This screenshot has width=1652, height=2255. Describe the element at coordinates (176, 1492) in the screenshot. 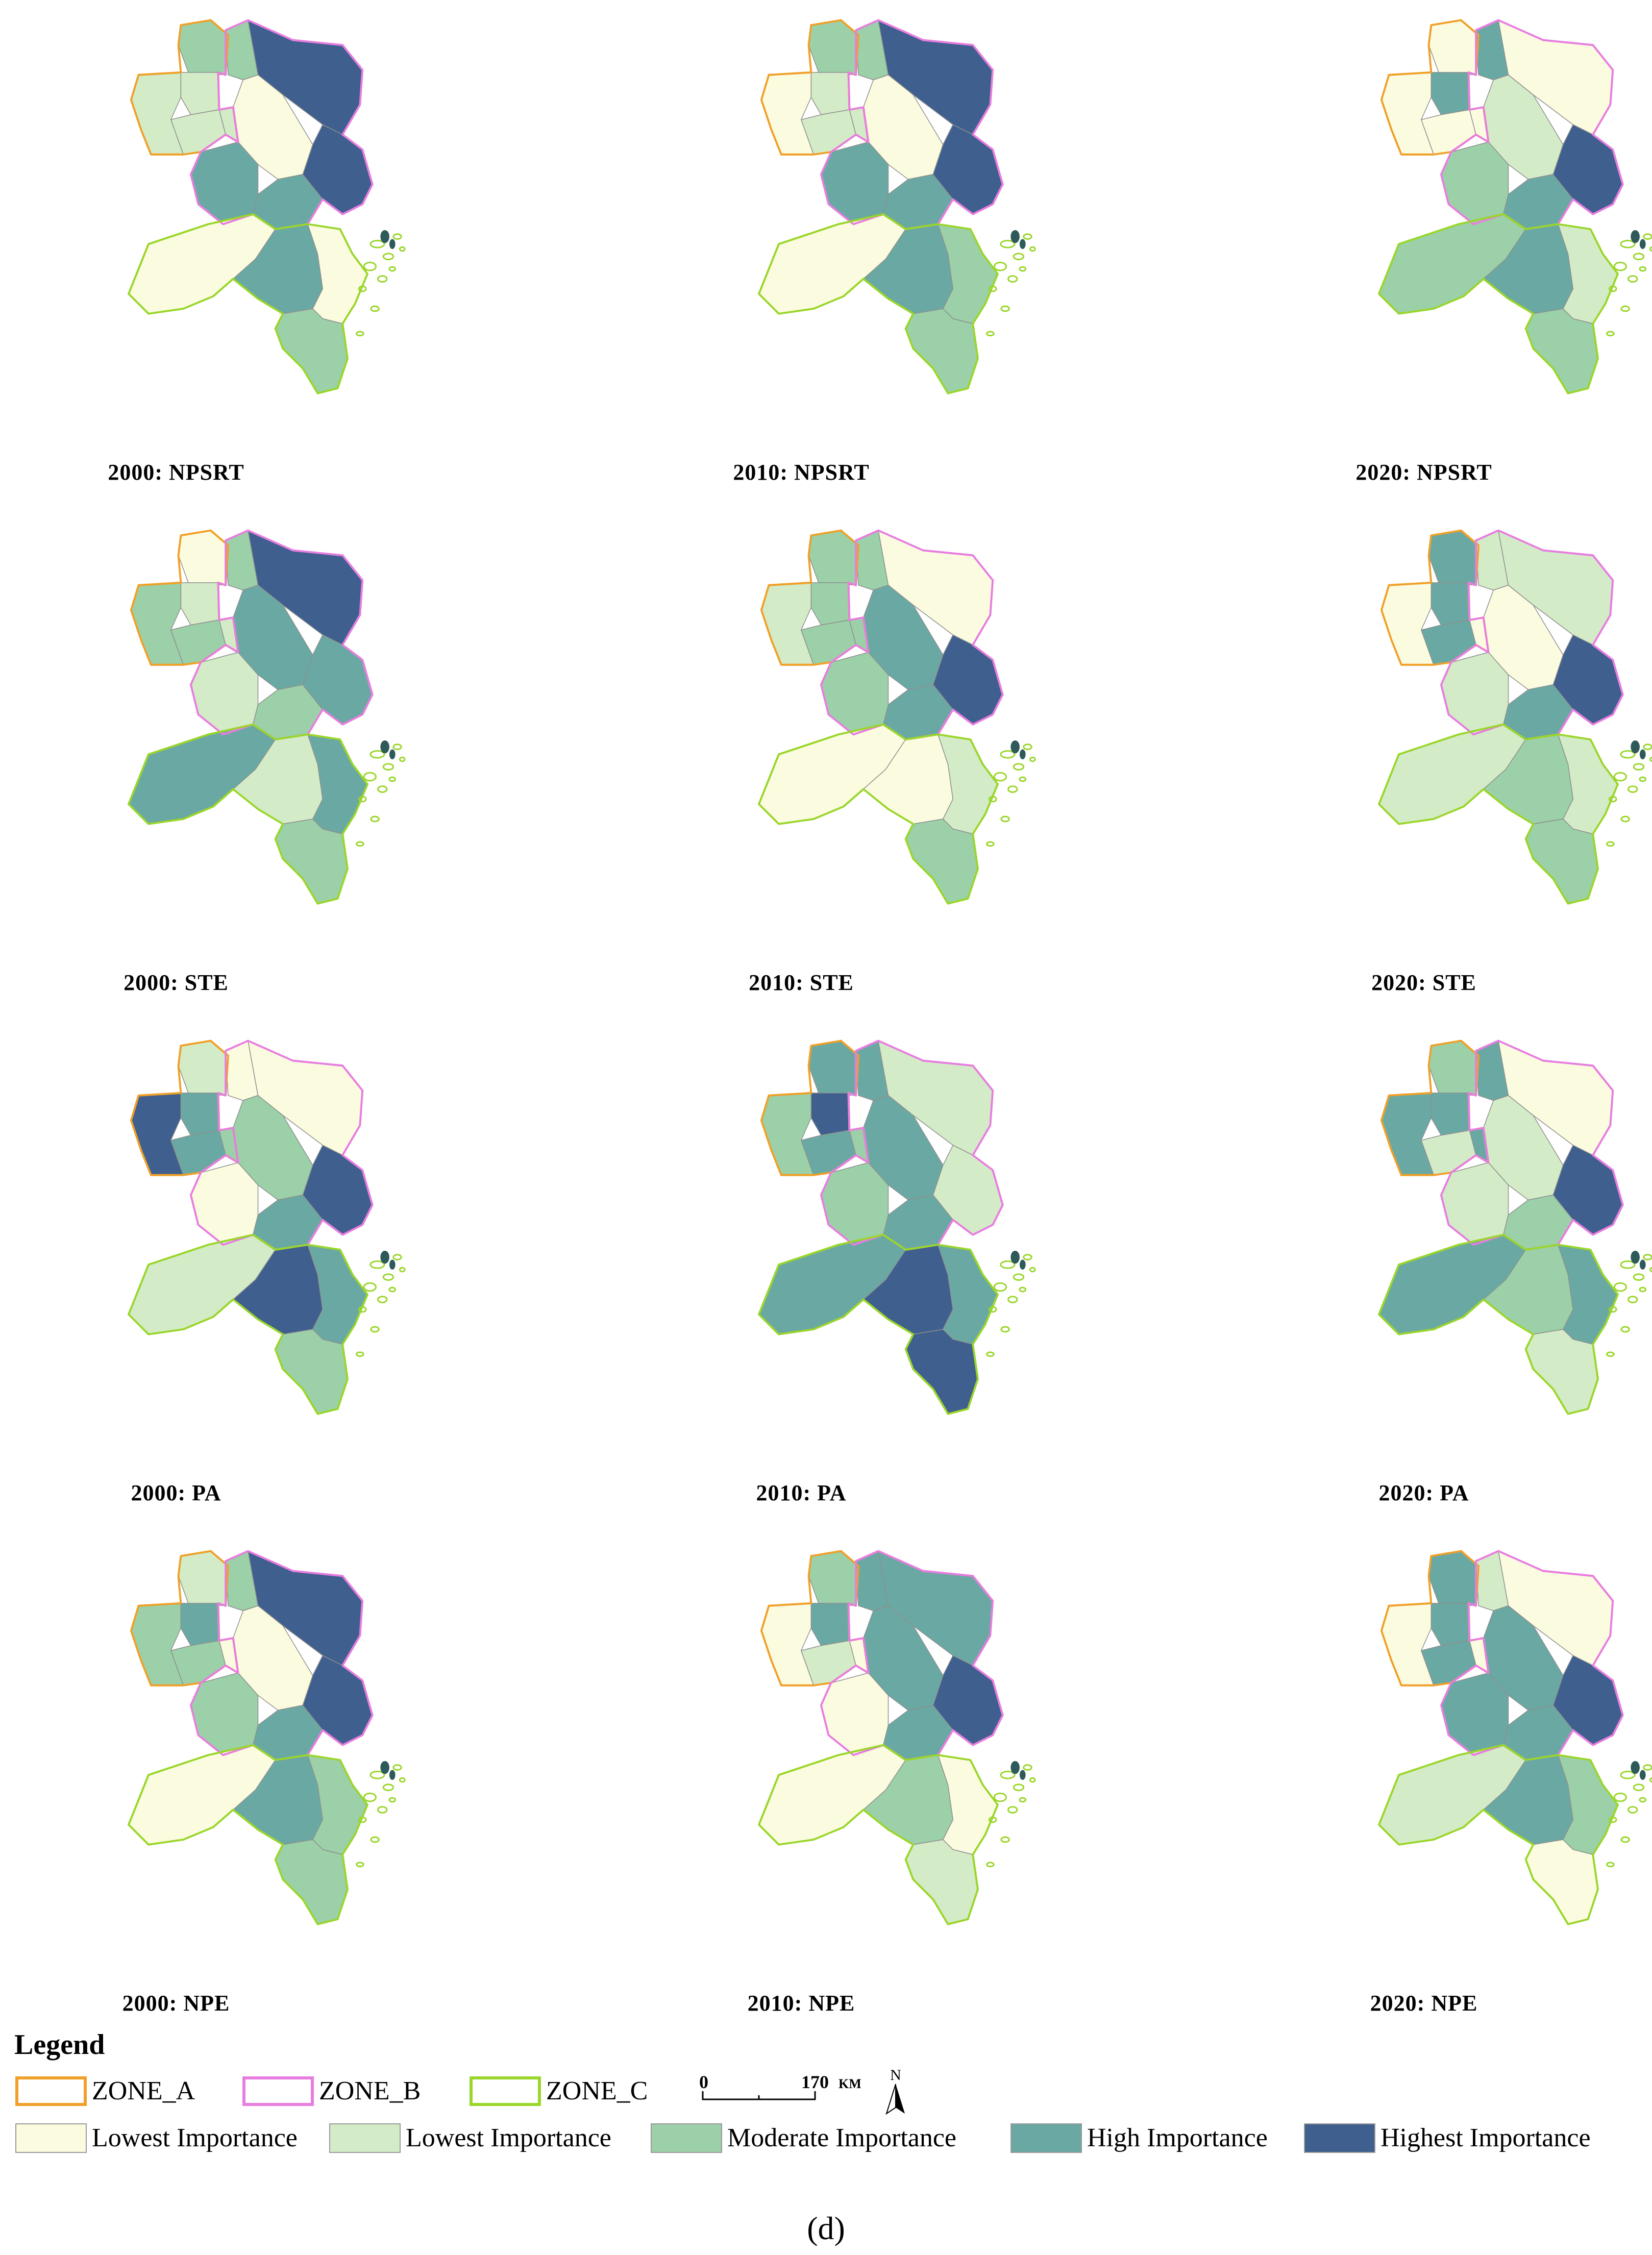

I see `map-caption: 2000: PA` at that location.